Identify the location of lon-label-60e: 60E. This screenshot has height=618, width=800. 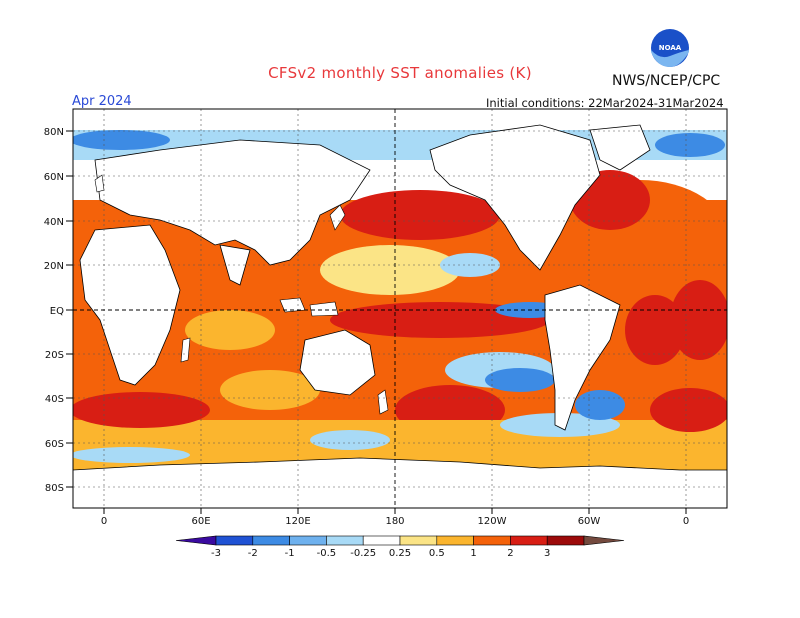
(200, 521).